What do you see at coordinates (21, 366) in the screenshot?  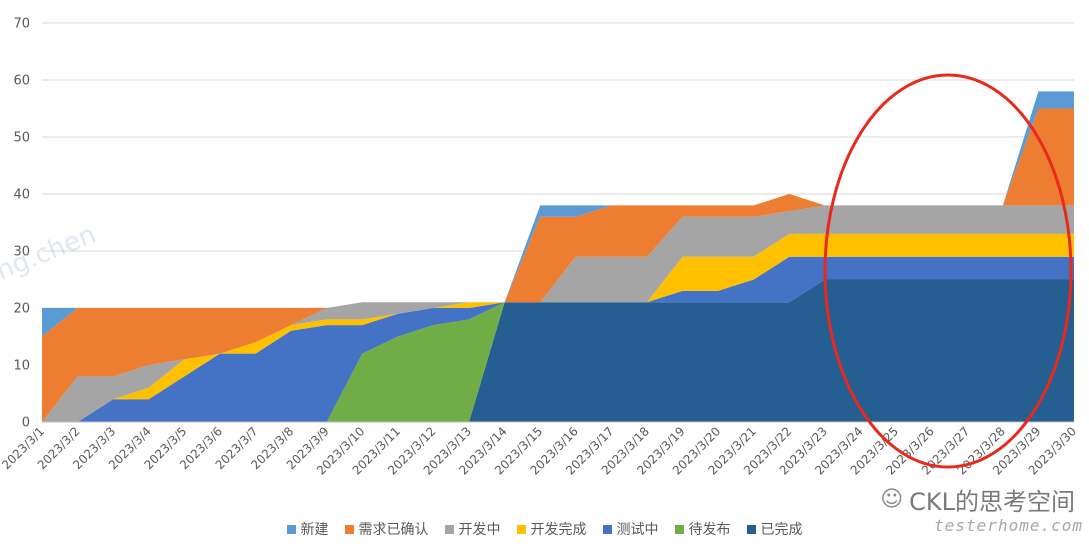 I see `y-tick-label: 10` at bounding box center [21, 366].